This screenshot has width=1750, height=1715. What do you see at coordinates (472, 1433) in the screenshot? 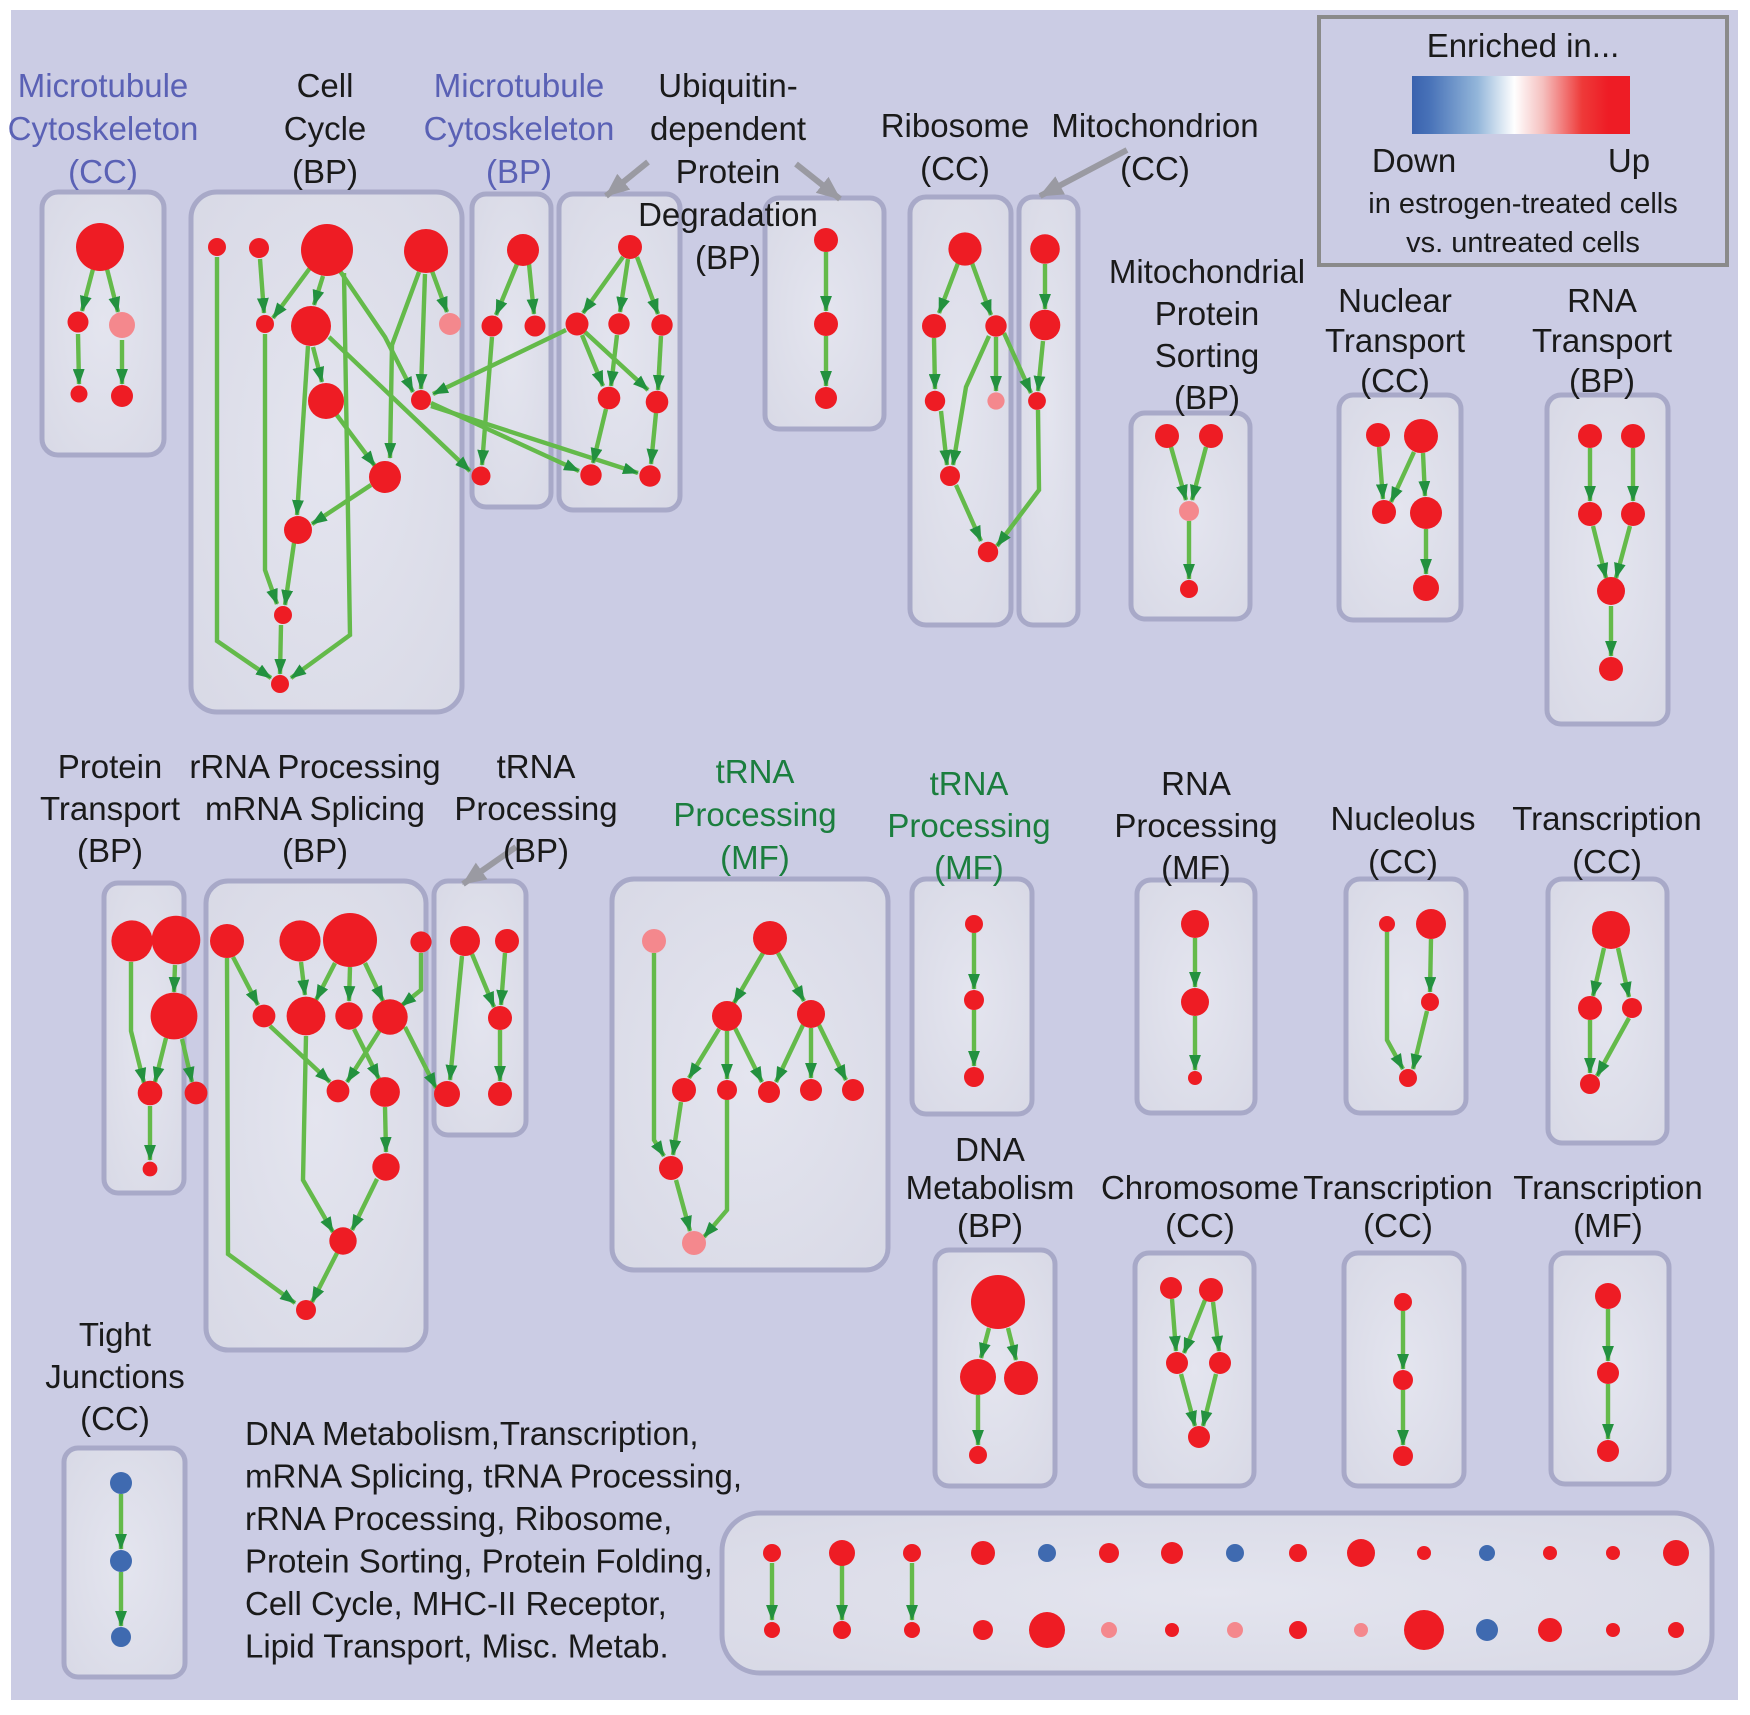
I see `svg-text: DNA Metabolism,Transcription,` at bounding box center [472, 1433].